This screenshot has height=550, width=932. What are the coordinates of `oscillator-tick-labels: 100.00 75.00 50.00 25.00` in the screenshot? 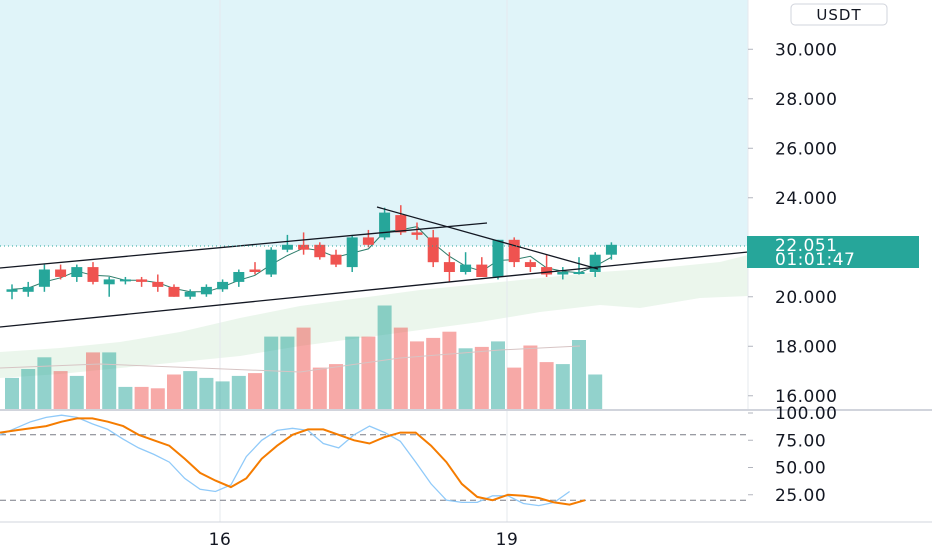 It's located at (792, 455).